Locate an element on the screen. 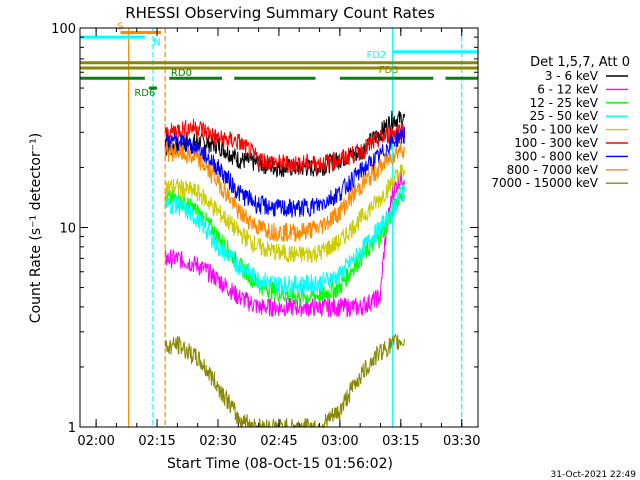 The height and width of the screenshot is (480, 640). legend-entry-label: 800 - 7000 keV is located at coordinates (553, 170).